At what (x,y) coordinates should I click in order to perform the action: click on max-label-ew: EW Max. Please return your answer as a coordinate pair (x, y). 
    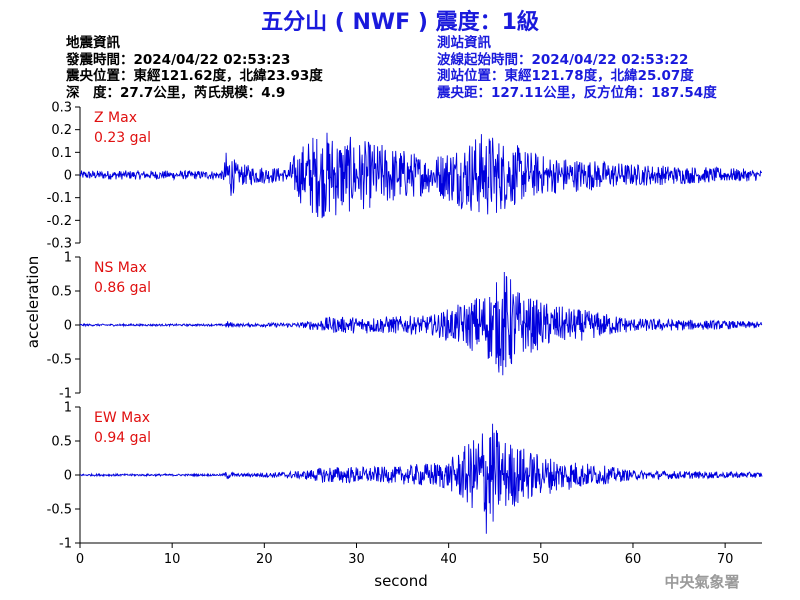
    Looking at the image, I should click on (122, 418).